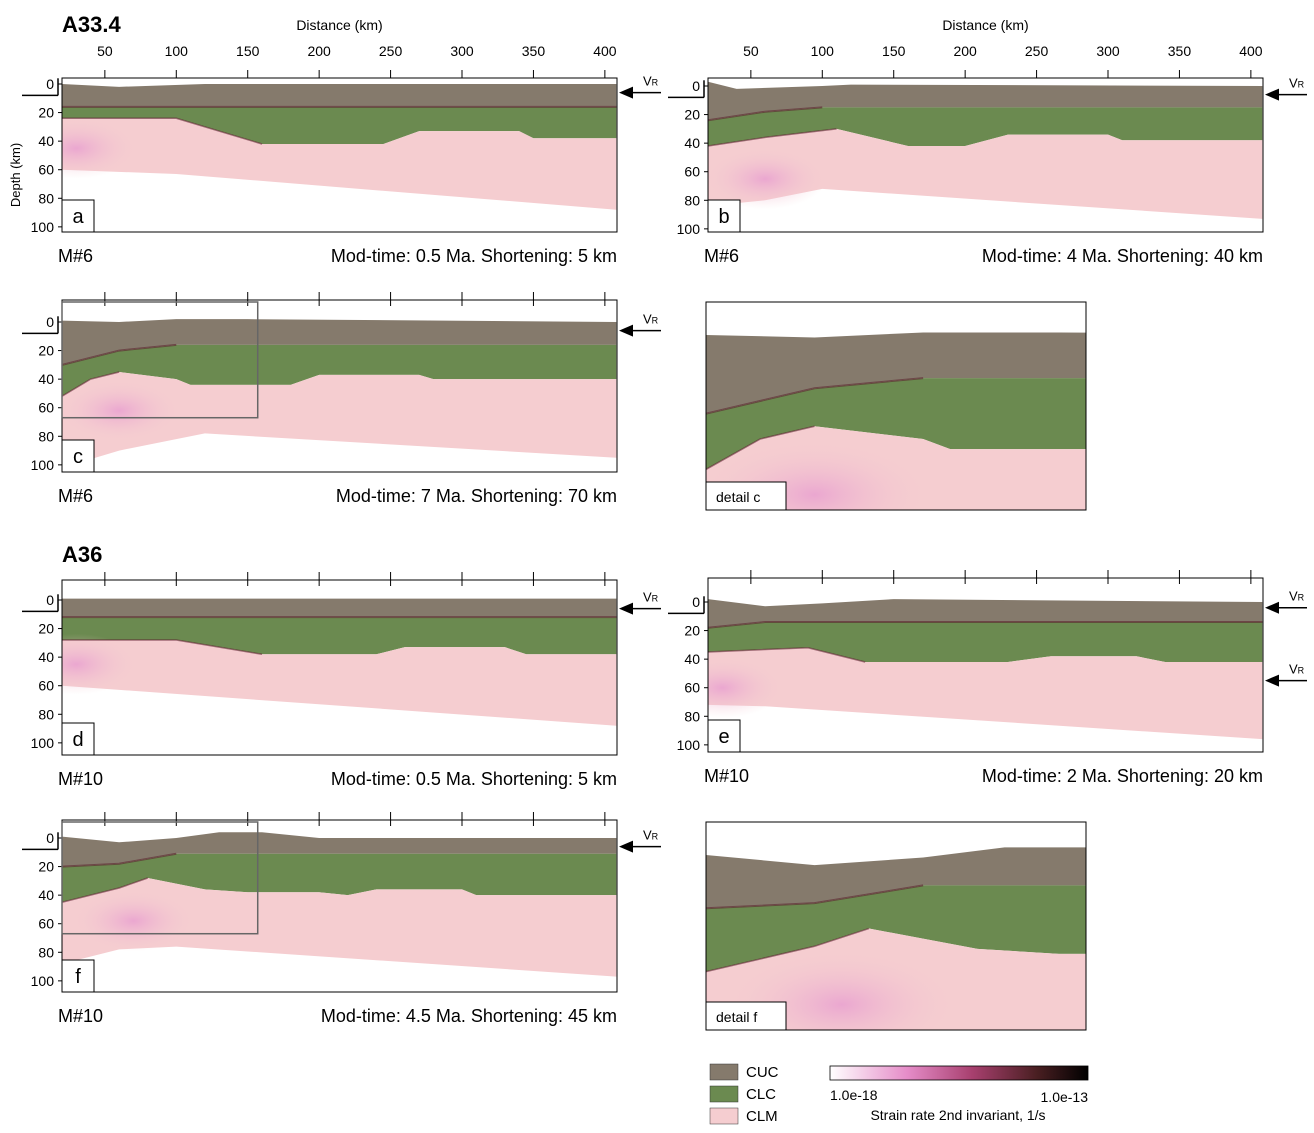  I want to click on panel-letter: c, so click(78, 457).